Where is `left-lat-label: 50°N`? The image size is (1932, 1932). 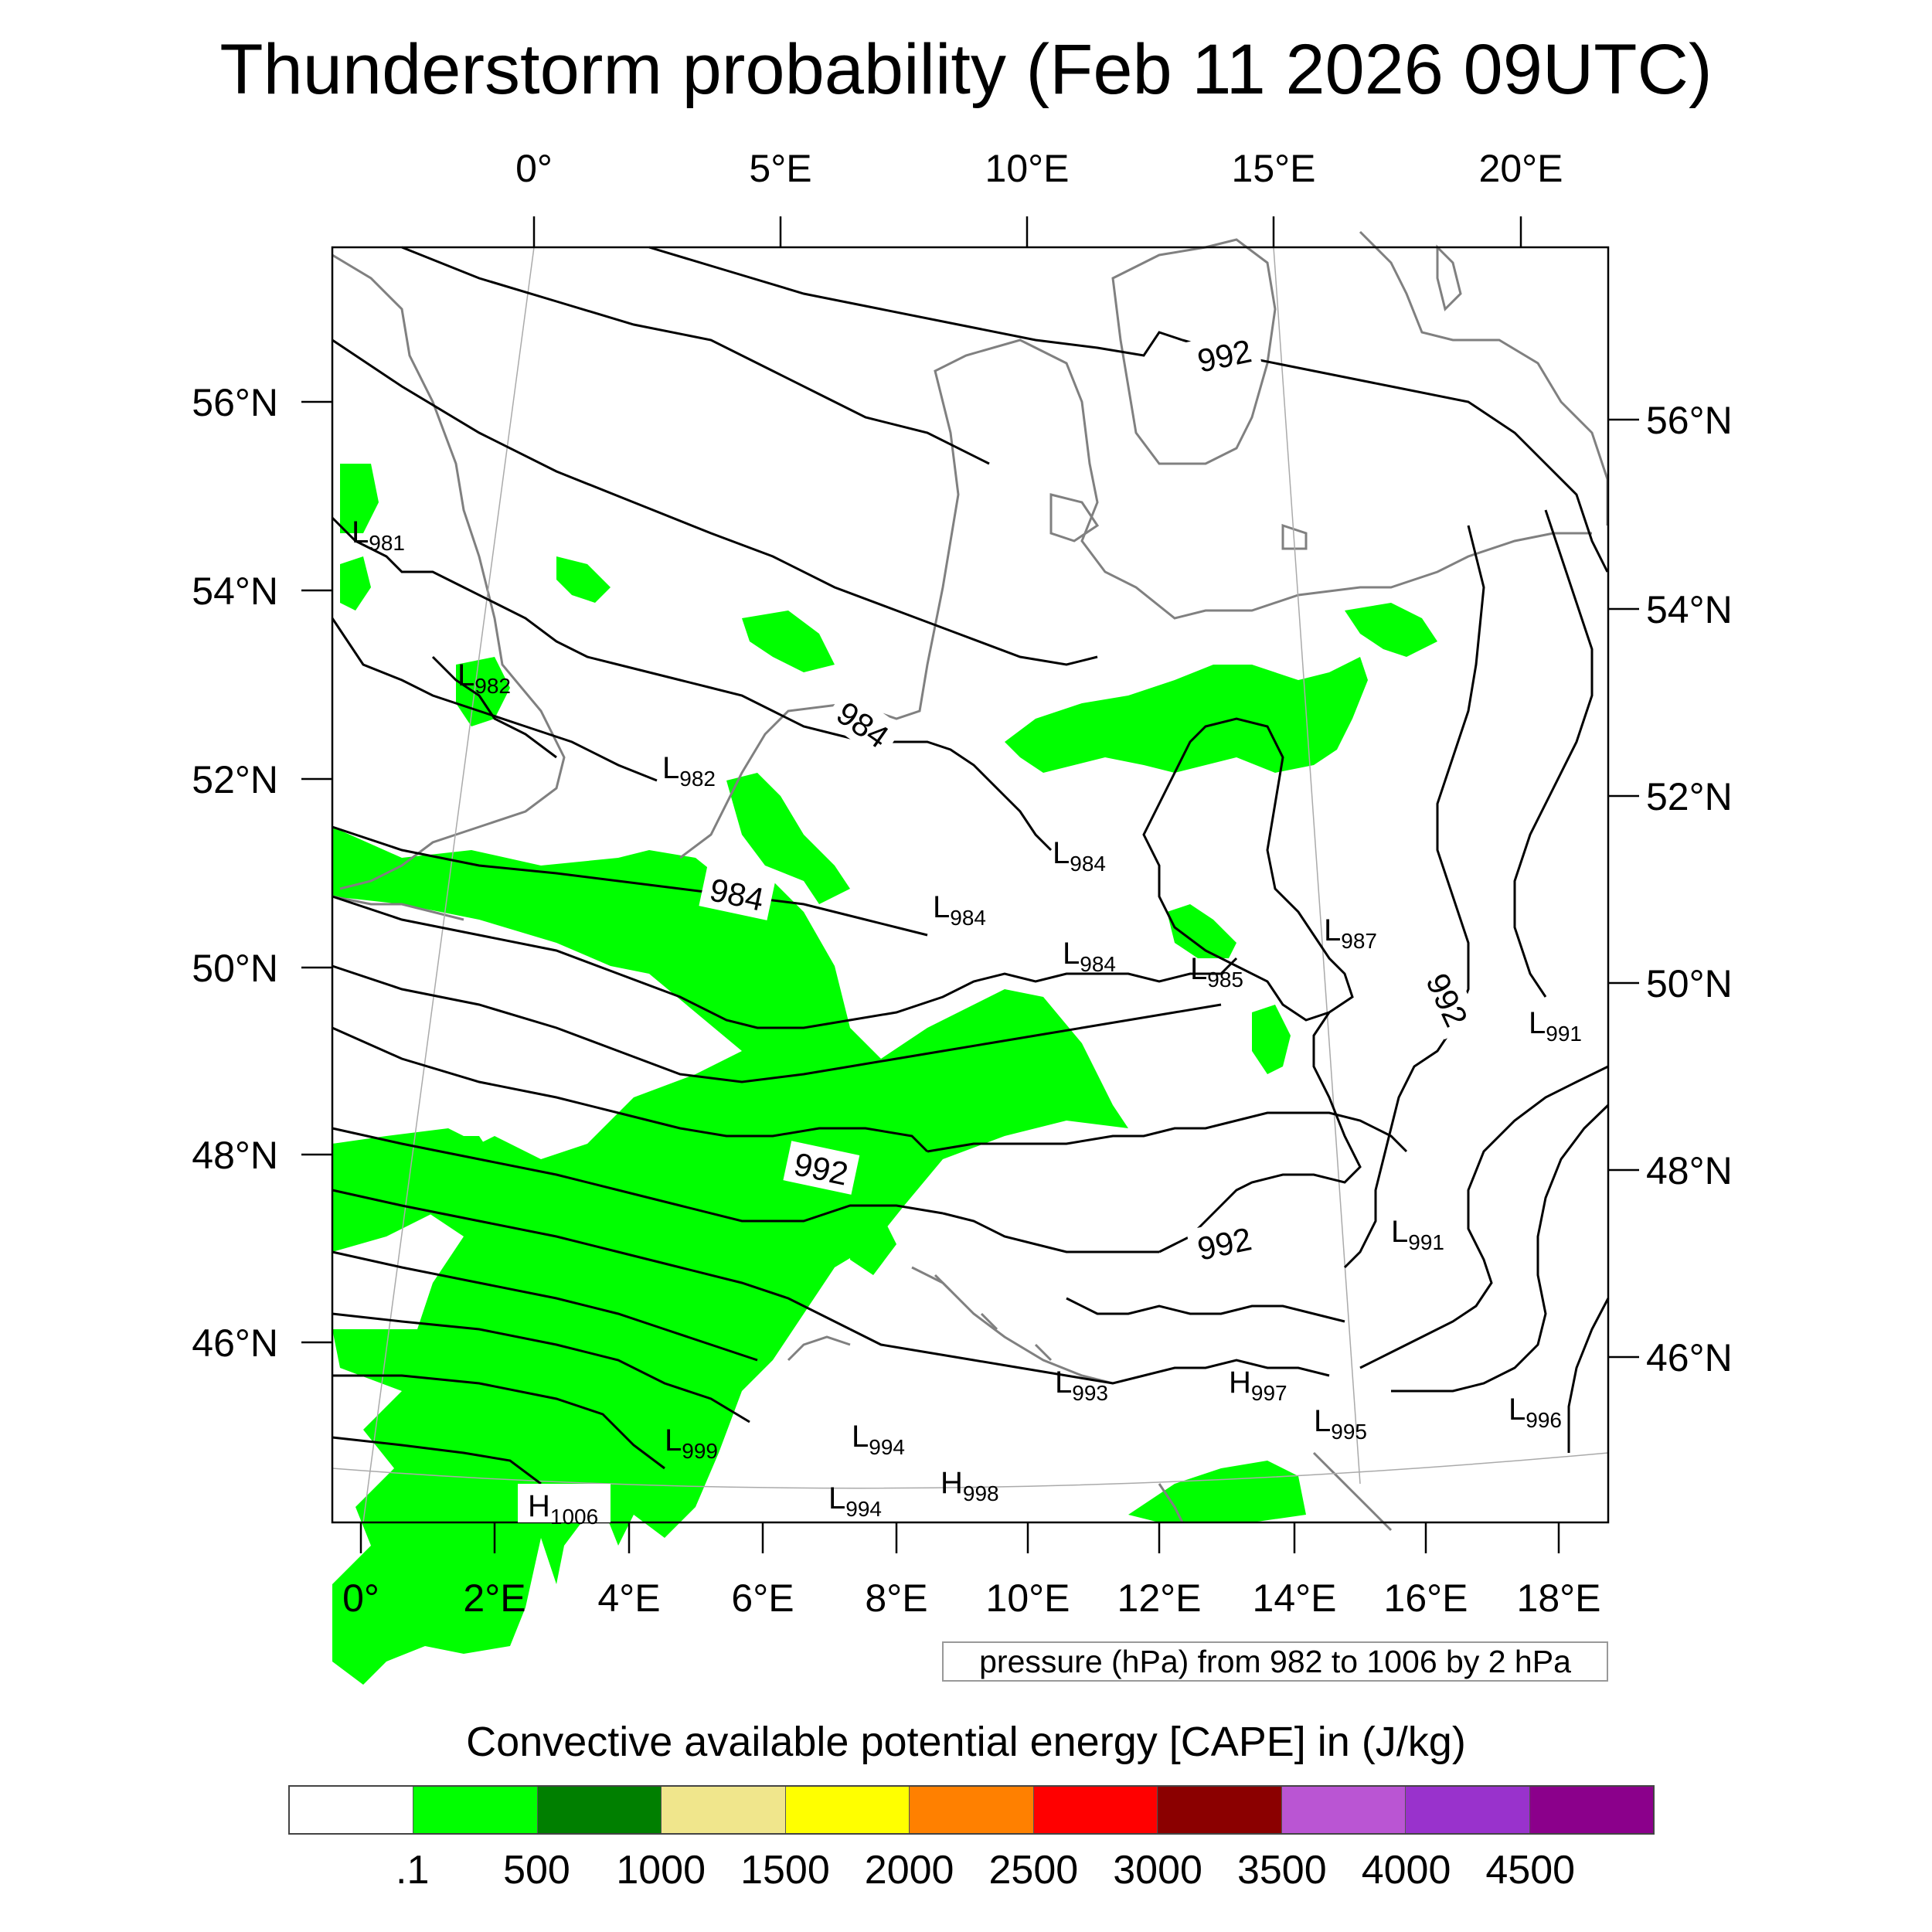
left-lat-label: 50°N is located at coordinates (235, 969).